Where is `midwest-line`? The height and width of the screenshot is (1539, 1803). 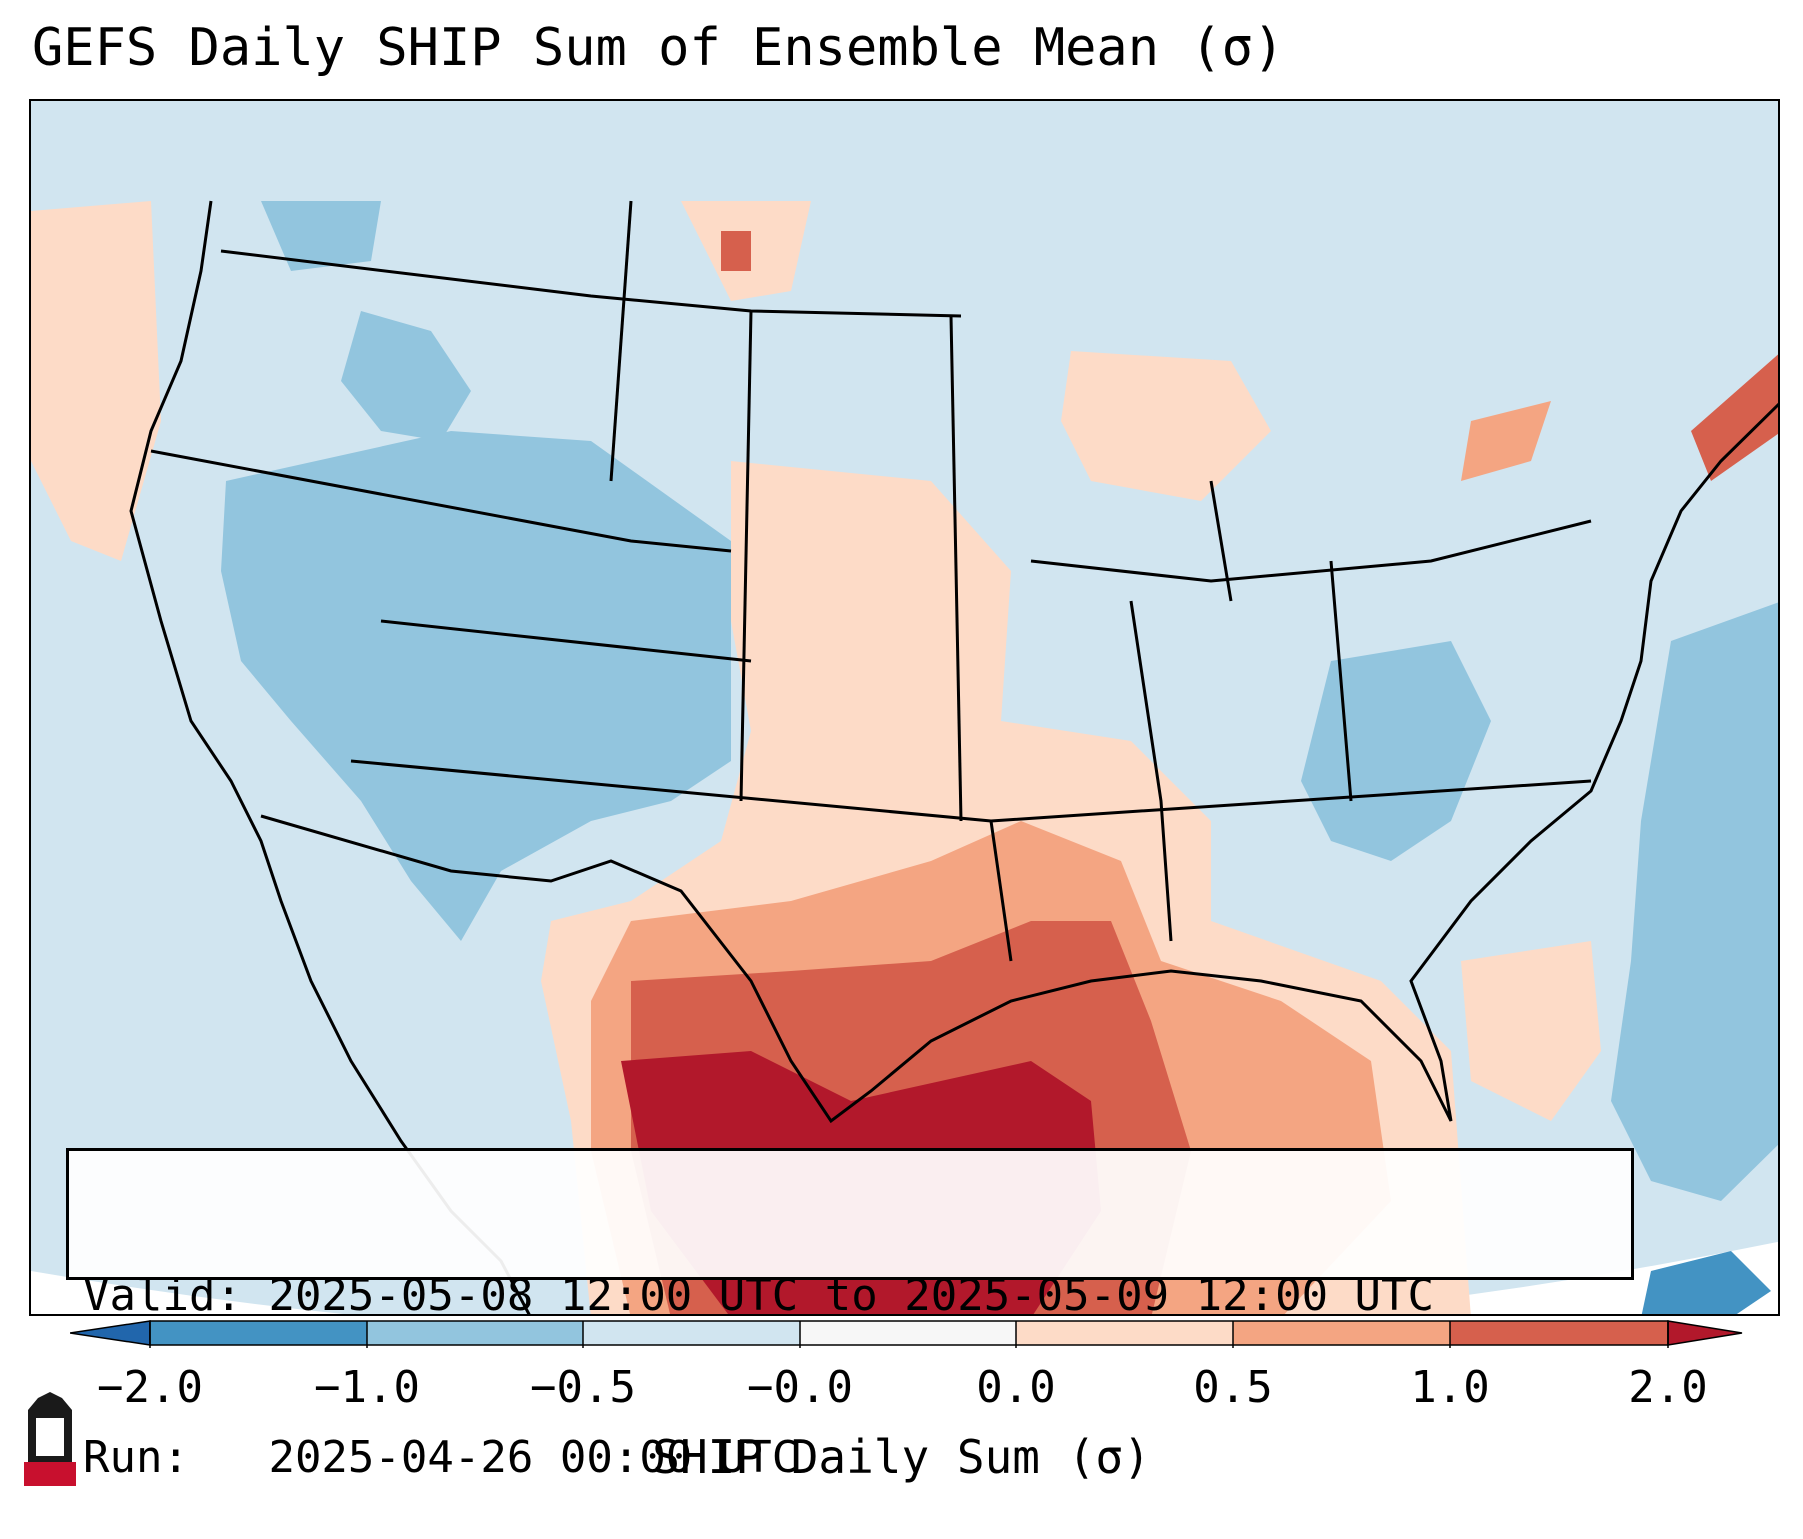 midwest-line is located at coordinates (1311, 551).